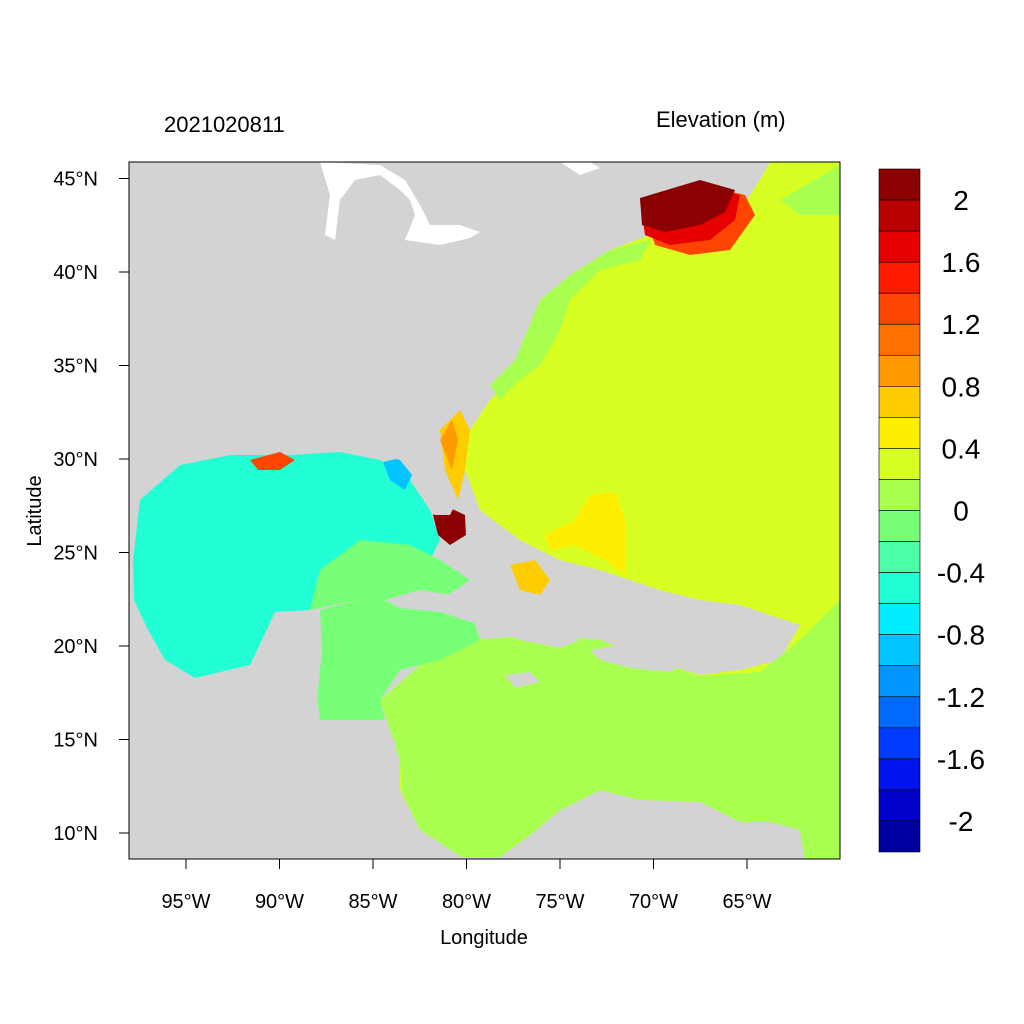 The width and height of the screenshot is (1024, 1024). Describe the element at coordinates (482, 619) in the screenshot. I see `cuba` at that location.